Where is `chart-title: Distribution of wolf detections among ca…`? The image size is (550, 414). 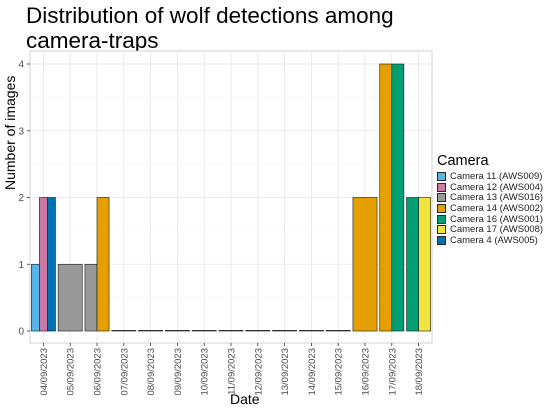 chart-title: Distribution of wolf detections among ca… is located at coordinates (210, 28).